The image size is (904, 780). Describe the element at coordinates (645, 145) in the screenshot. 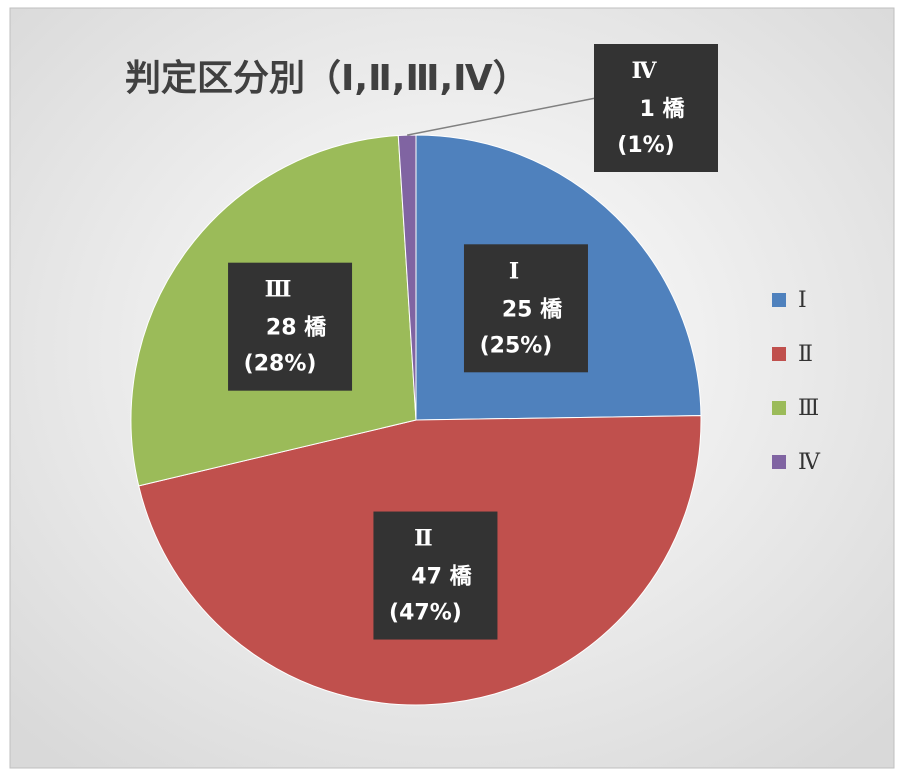

I see `data-label-percent: (1%)` at that location.